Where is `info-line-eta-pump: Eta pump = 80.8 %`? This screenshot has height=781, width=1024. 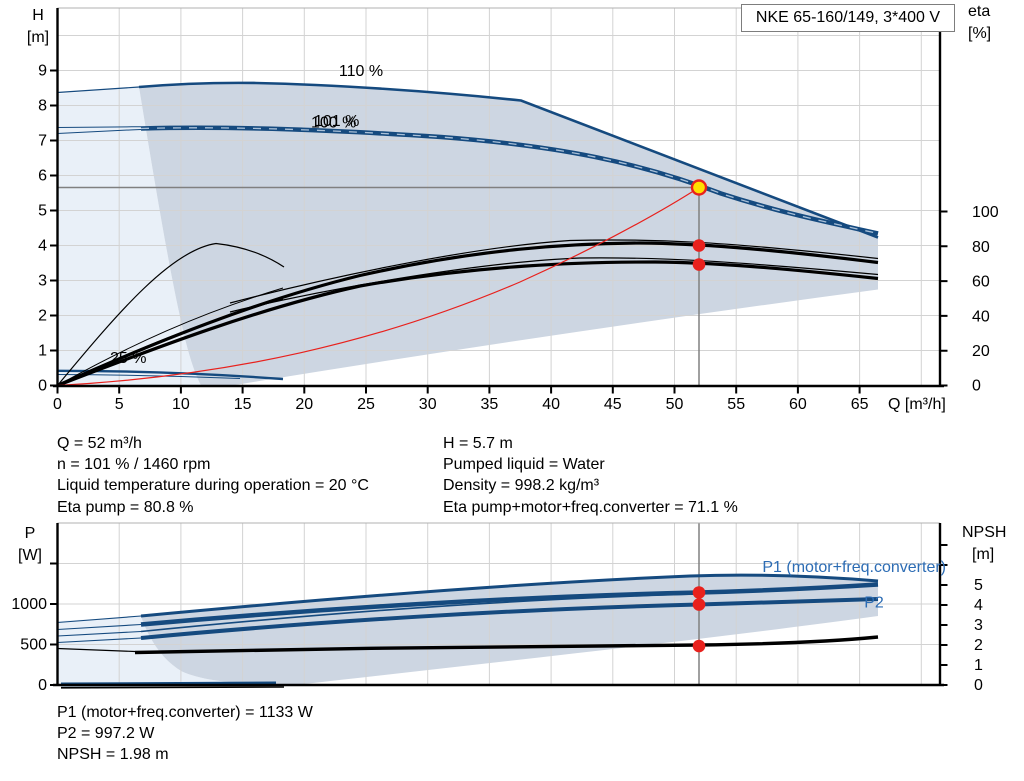 info-line-eta-pump: Eta pump = 80.8 % is located at coordinates (125, 507).